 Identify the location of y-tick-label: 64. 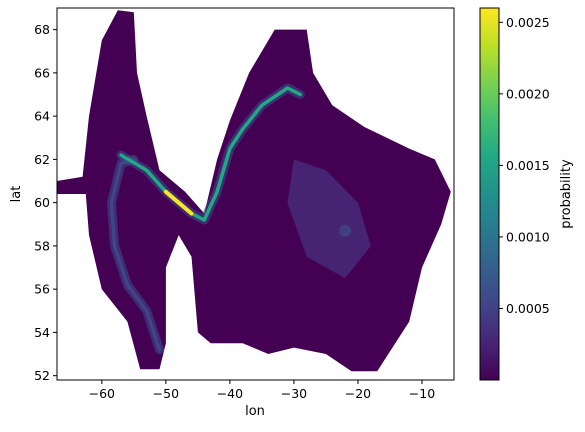
(42, 116).